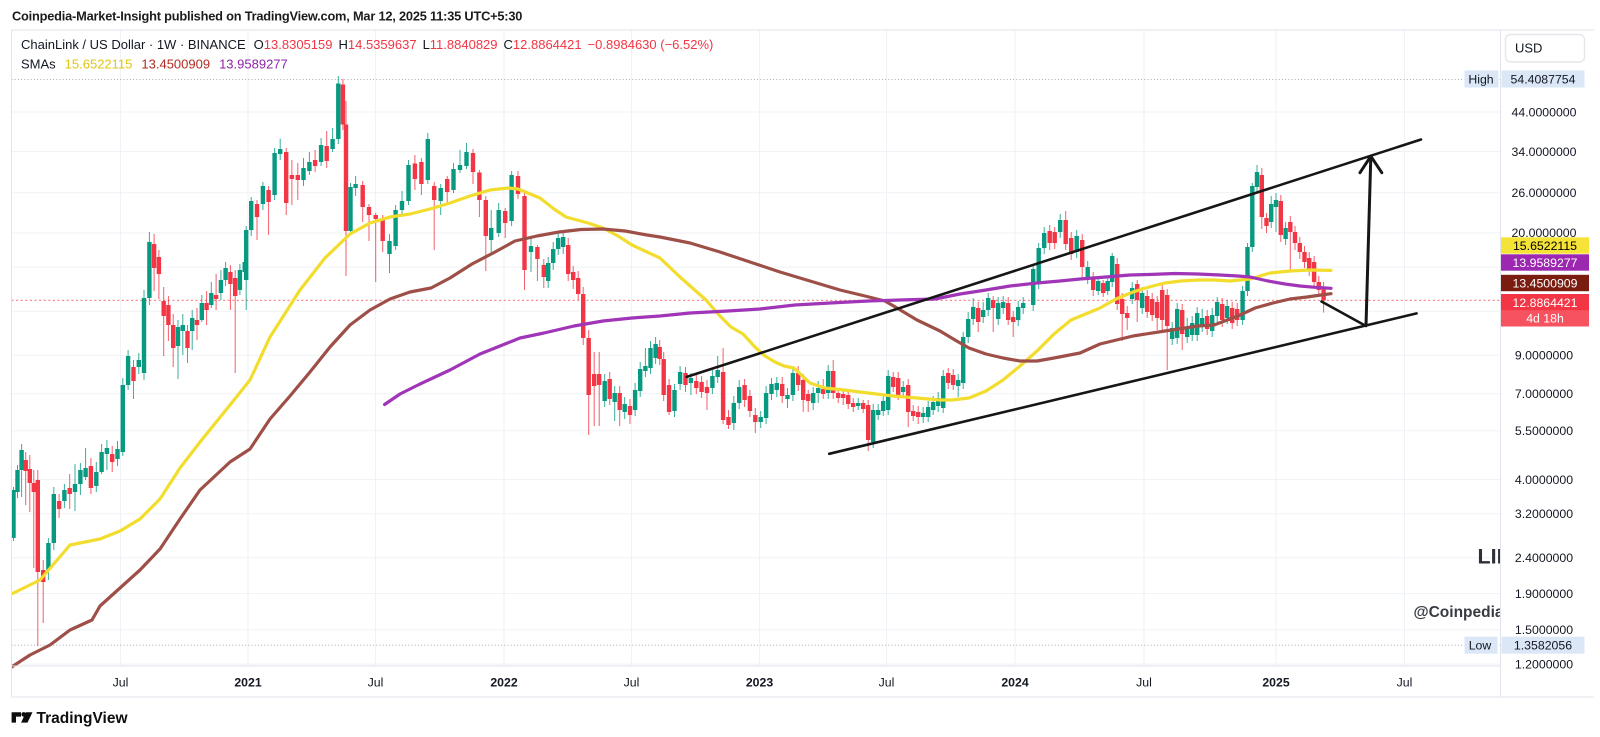  I want to click on svg-text: 13.9589277, so click(1545, 263).